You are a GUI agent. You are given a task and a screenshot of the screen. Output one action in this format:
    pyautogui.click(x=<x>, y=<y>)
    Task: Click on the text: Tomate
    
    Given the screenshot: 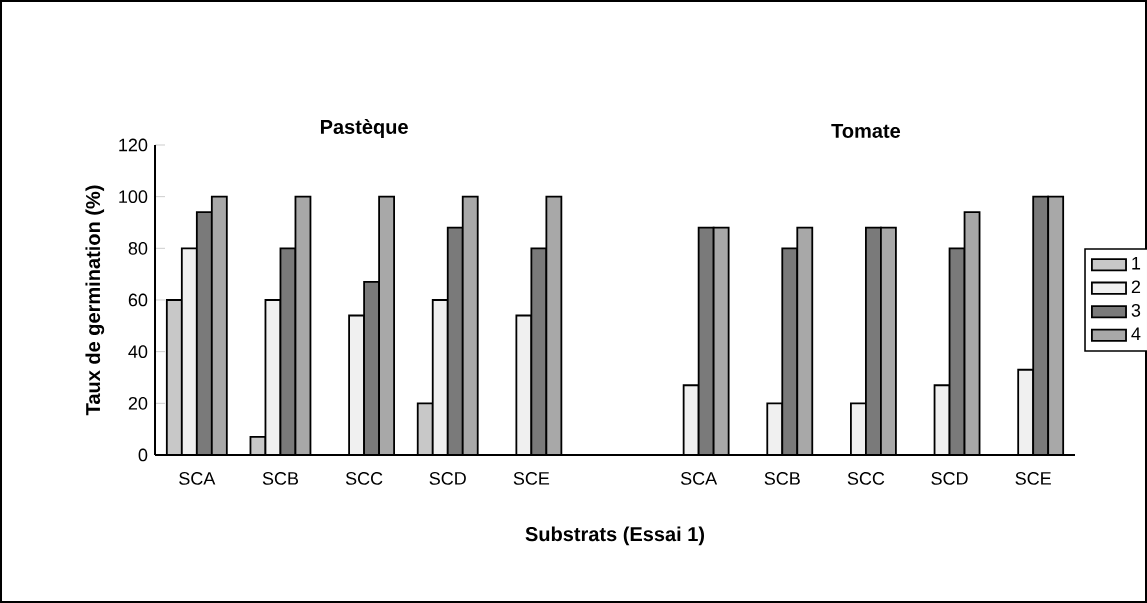 What is the action you would take?
    pyautogui.click(x=866, y=130)
    